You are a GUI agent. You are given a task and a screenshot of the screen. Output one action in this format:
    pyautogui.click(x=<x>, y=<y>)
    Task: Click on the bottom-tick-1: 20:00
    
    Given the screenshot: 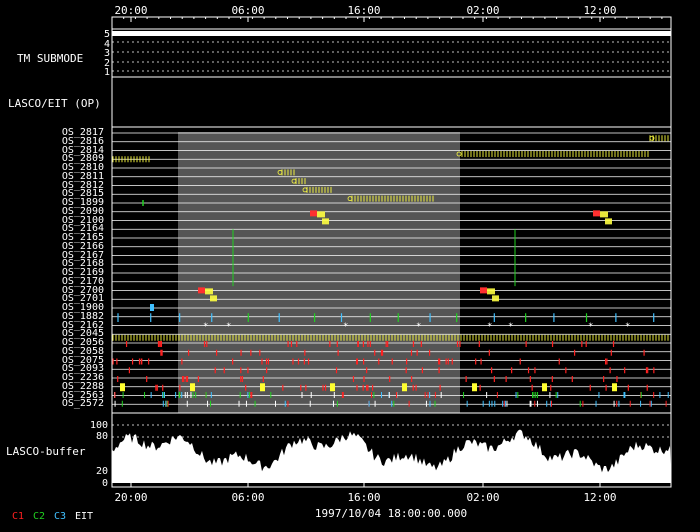 What is the action you would take?
    pyautogui.click(x=131, y=497)
    